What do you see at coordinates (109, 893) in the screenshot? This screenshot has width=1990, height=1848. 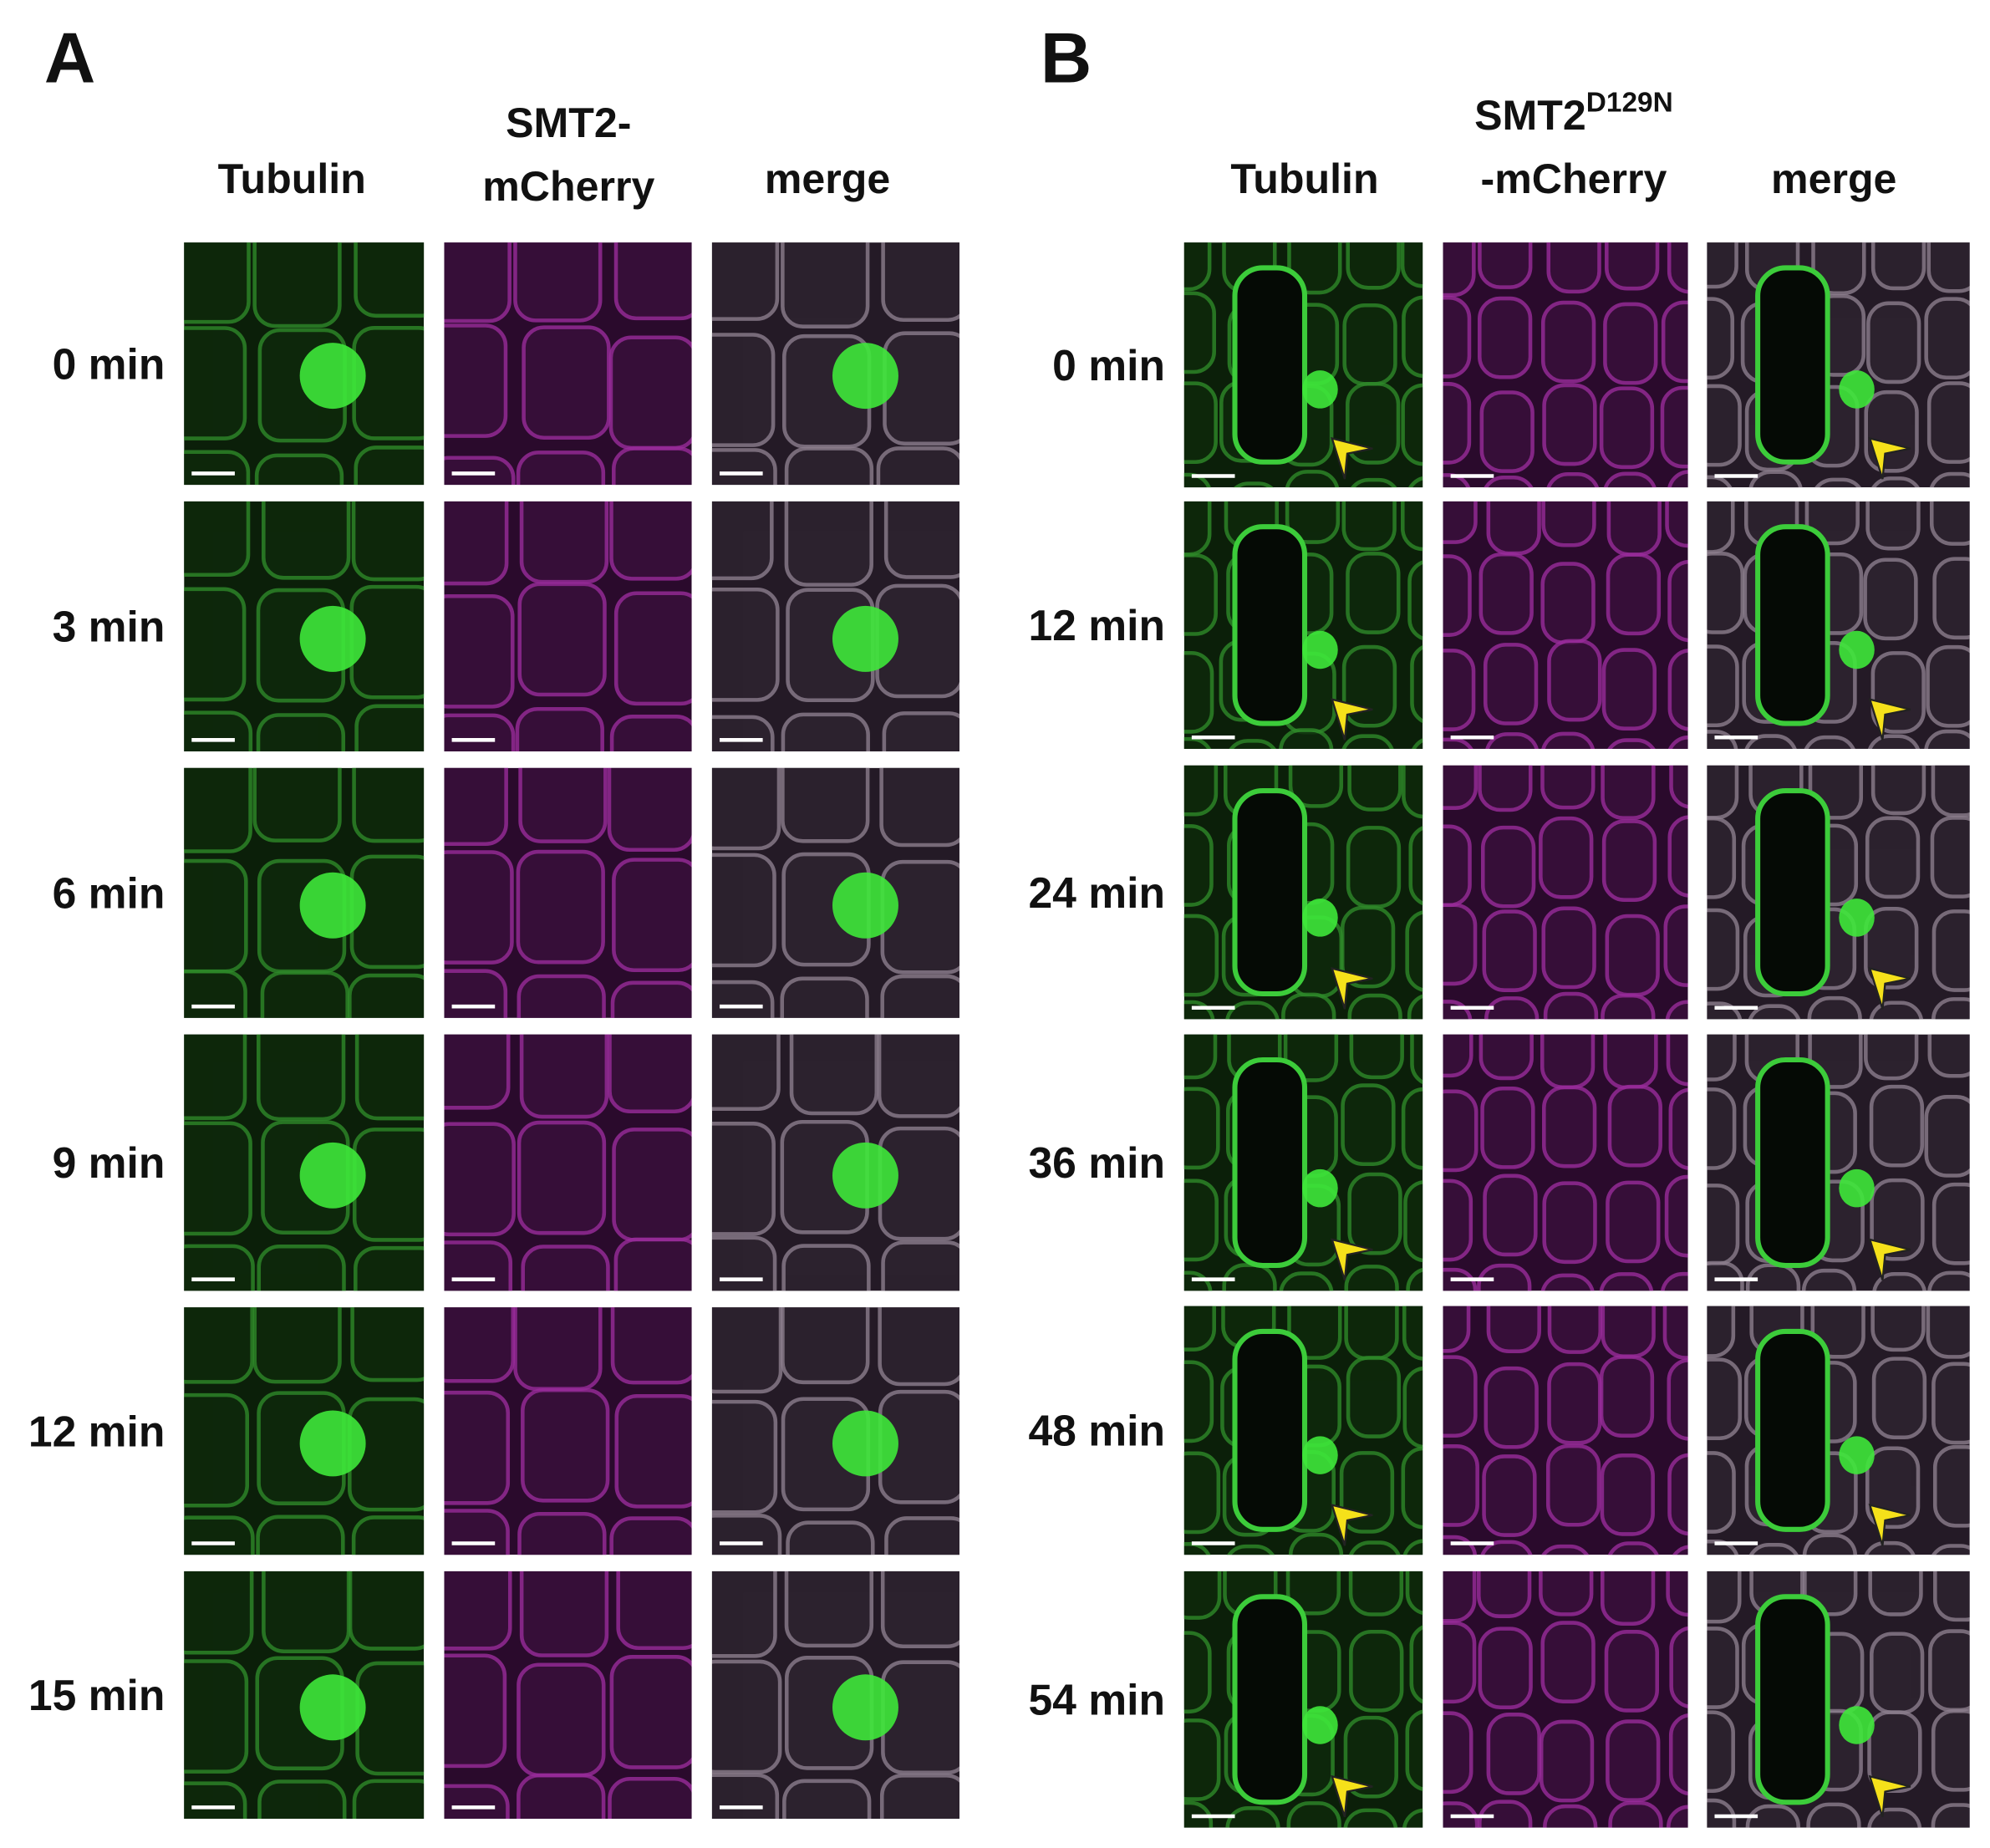 I see `time-label: 6 min` at bounding box center [109, 893].